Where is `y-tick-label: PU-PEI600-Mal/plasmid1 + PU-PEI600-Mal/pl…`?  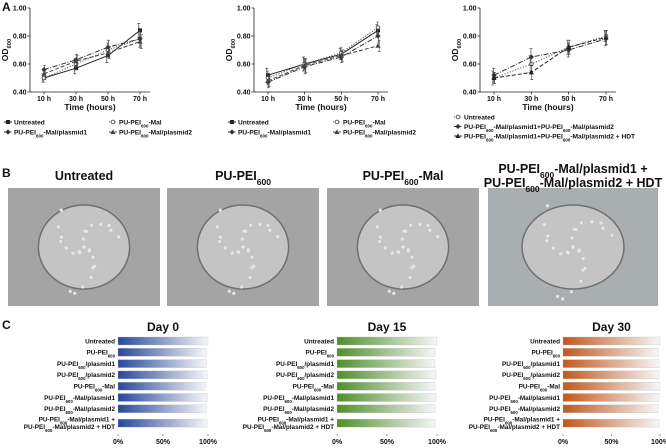 y-tick-label: PU-PEI600-Mal/plasmid1 + PU-PEI600-Mal/pl… is located at coordinates (289, 425).